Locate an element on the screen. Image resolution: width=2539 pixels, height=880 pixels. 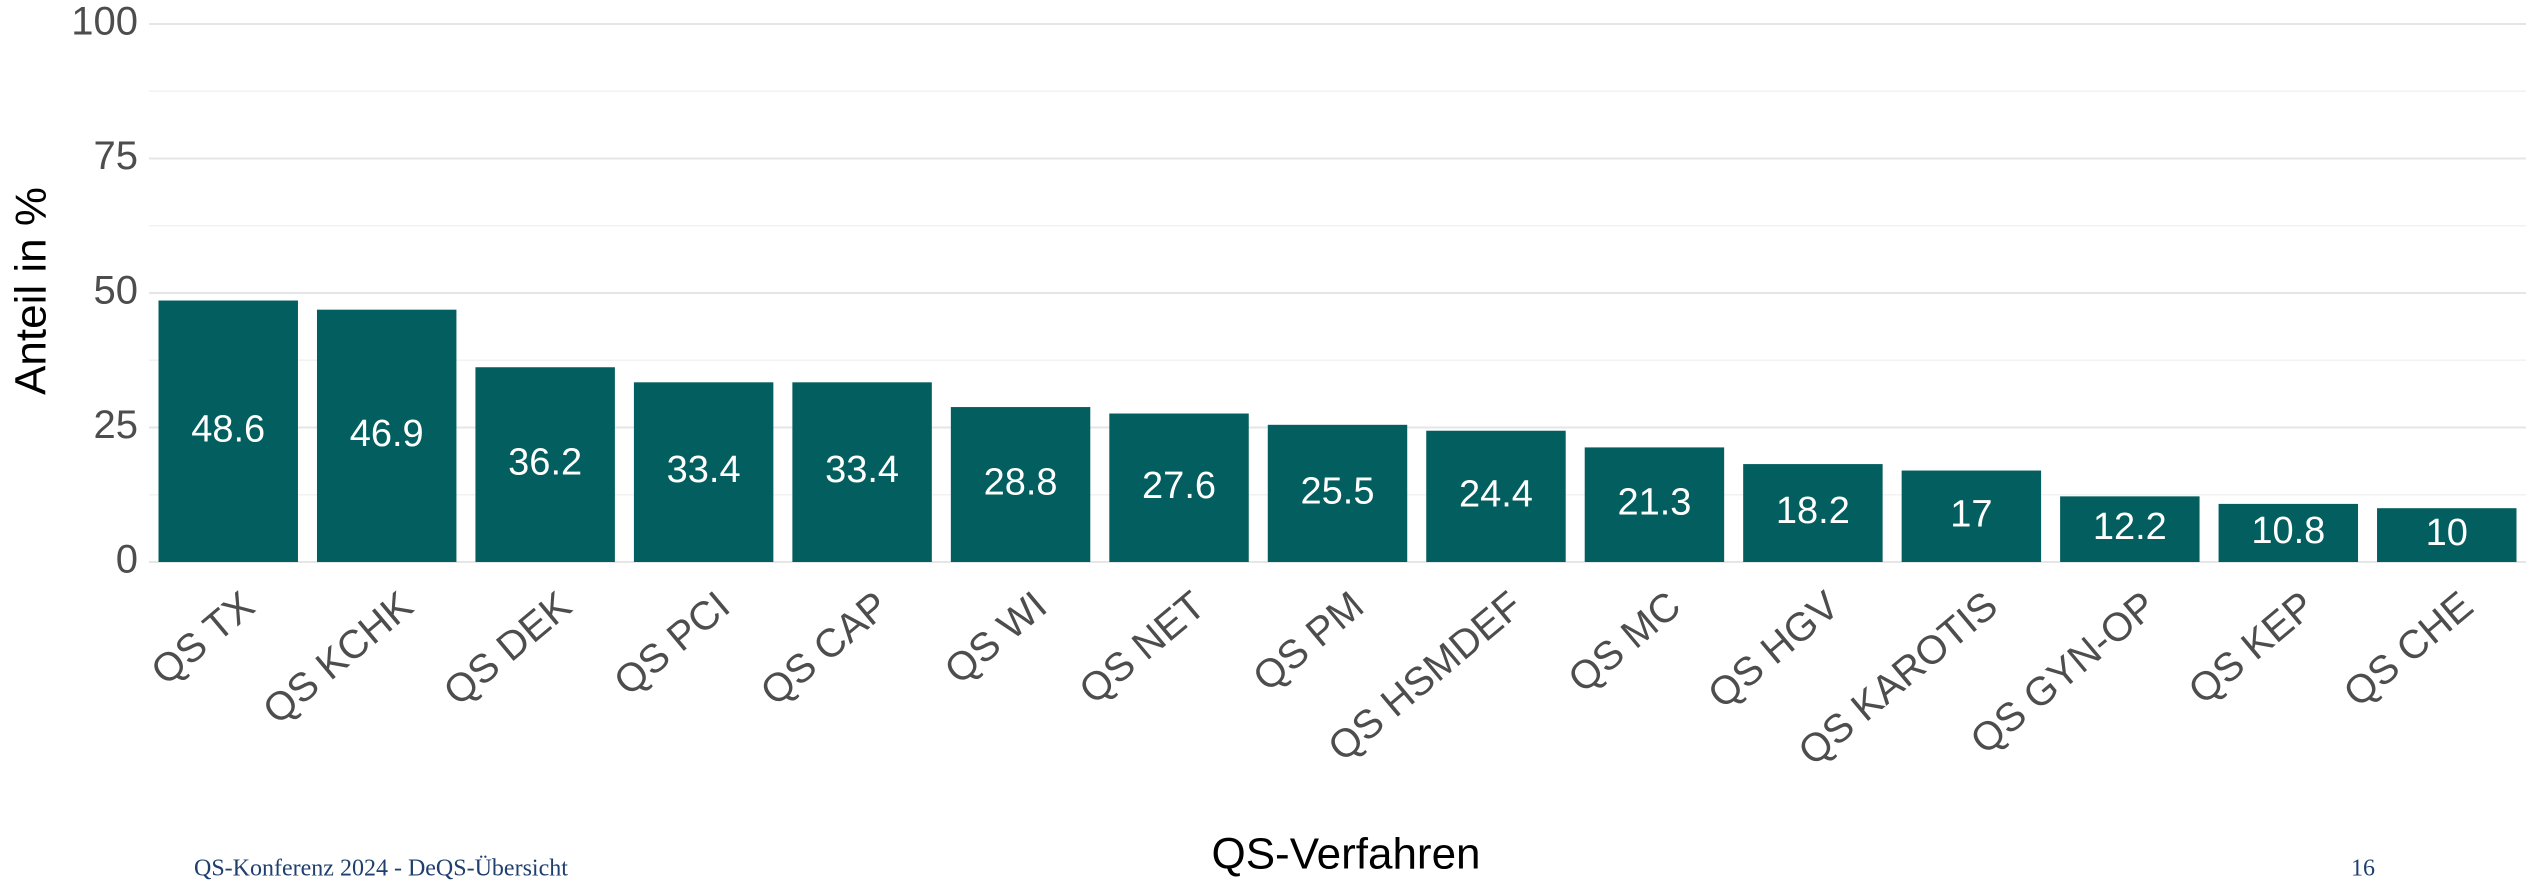
value-label: 24.4 is located at coordinates (1496, 494).